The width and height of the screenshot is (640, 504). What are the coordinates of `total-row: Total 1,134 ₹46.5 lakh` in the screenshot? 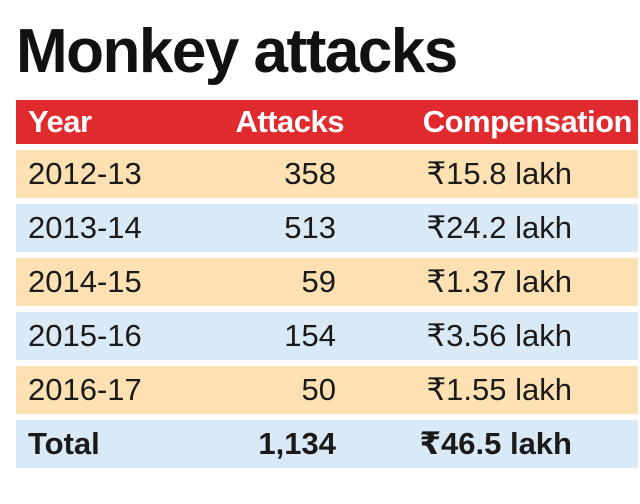 It's located at (327, 447).